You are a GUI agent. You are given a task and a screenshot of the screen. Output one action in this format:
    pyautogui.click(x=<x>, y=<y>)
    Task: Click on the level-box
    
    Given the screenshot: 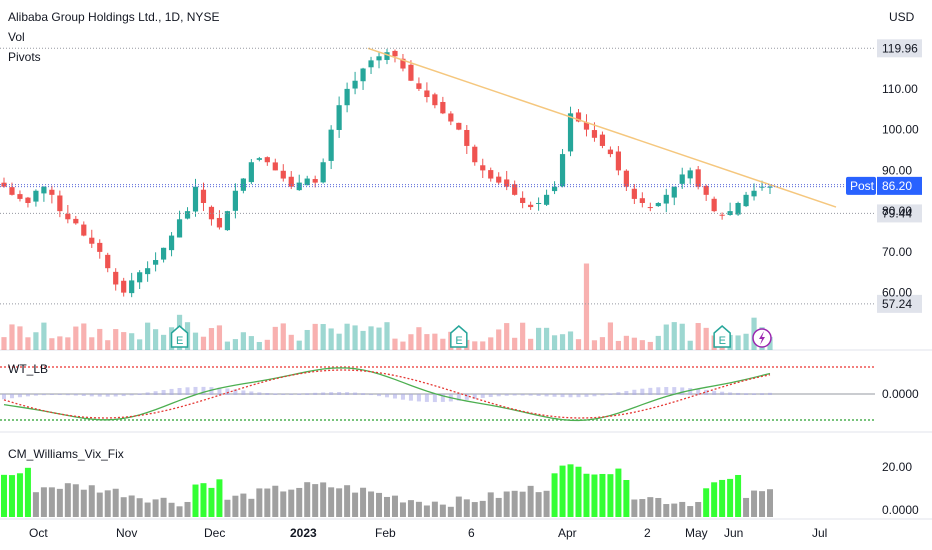 What is the action you would take?
    pyautogui.click(x=899, y=303)
    